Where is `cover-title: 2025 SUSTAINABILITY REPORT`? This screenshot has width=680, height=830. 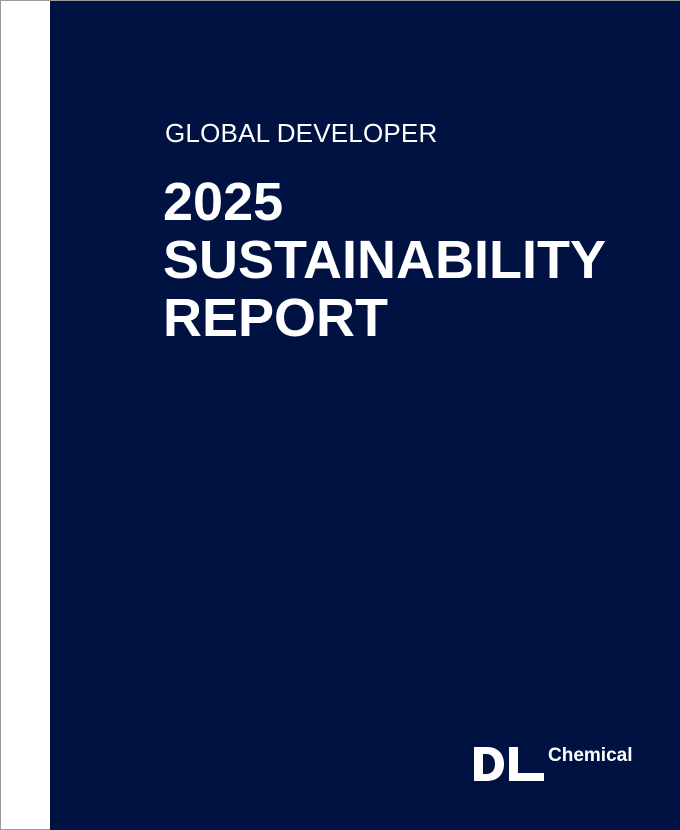
cover-title: 2025 SUSTAINABILITY REPORT is located at coordinates (384, 260).